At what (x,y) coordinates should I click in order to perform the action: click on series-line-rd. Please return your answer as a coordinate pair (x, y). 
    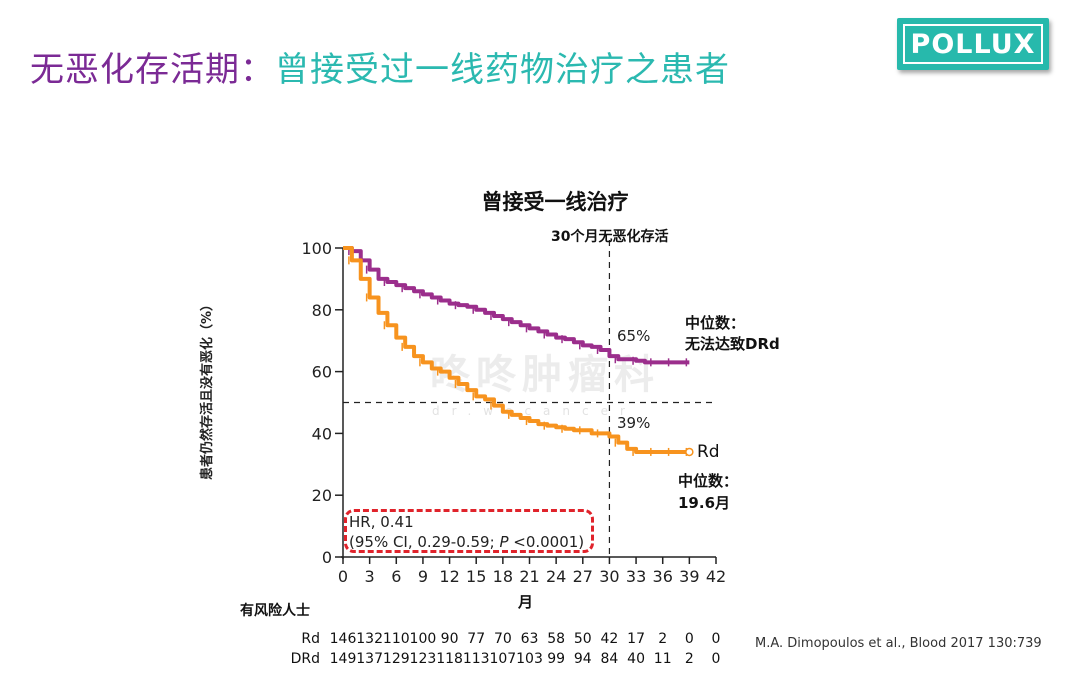
    Looking at the image, I should click on (516, 350).